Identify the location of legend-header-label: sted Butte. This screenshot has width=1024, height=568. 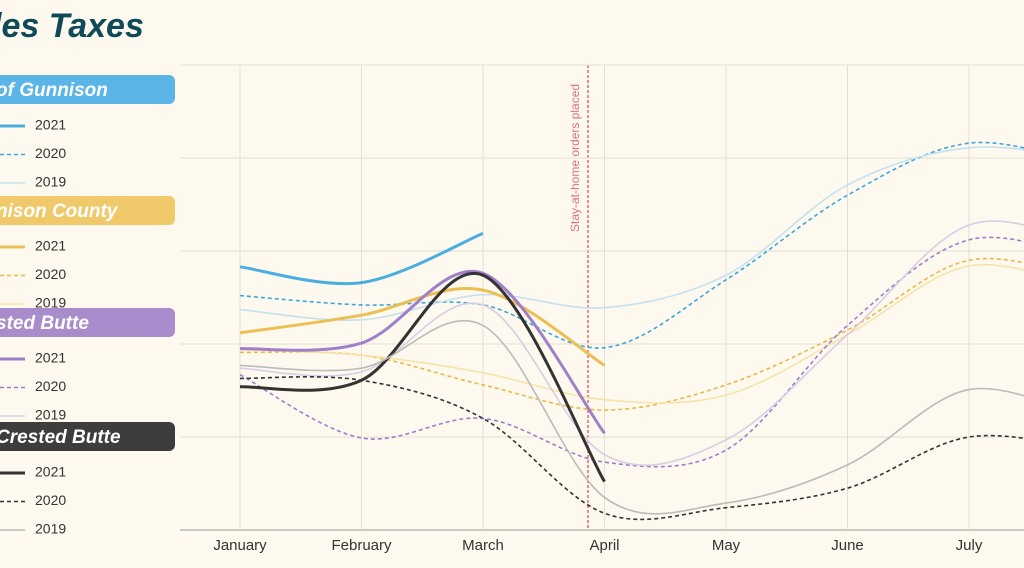
(44, 323).